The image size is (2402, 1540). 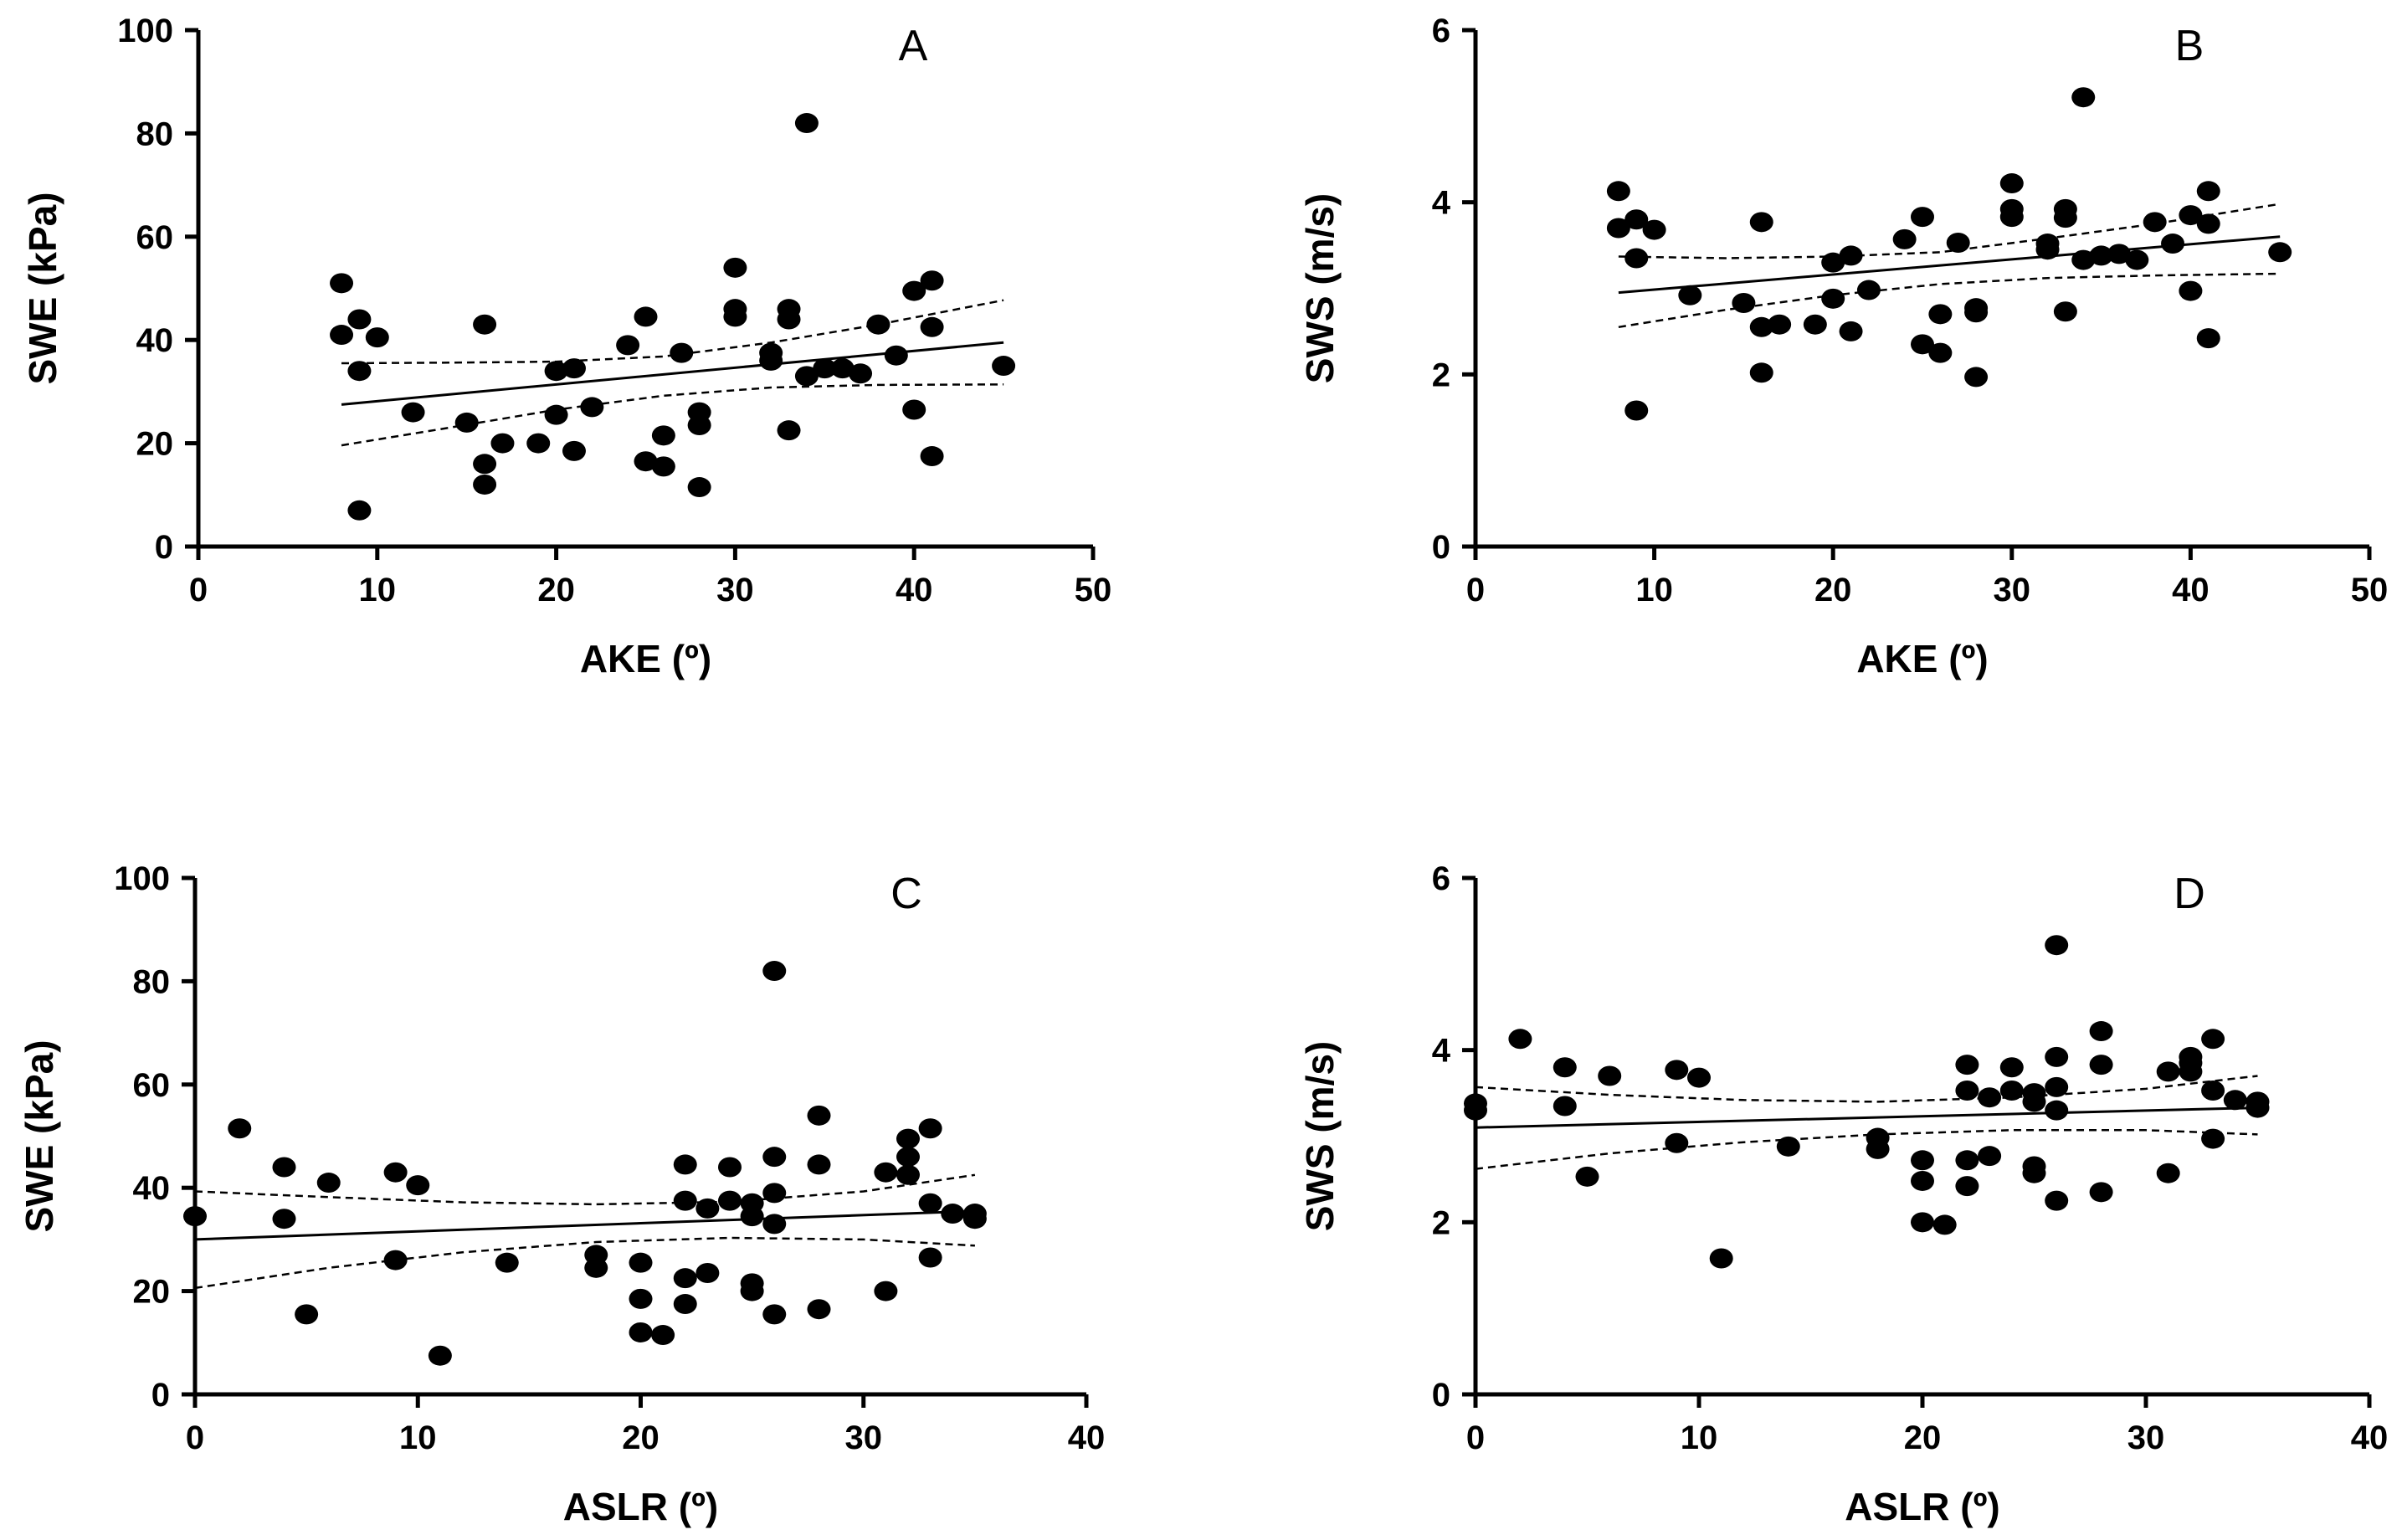 I want to click on y-tick-label: 4, so click(x=1441, y=203).